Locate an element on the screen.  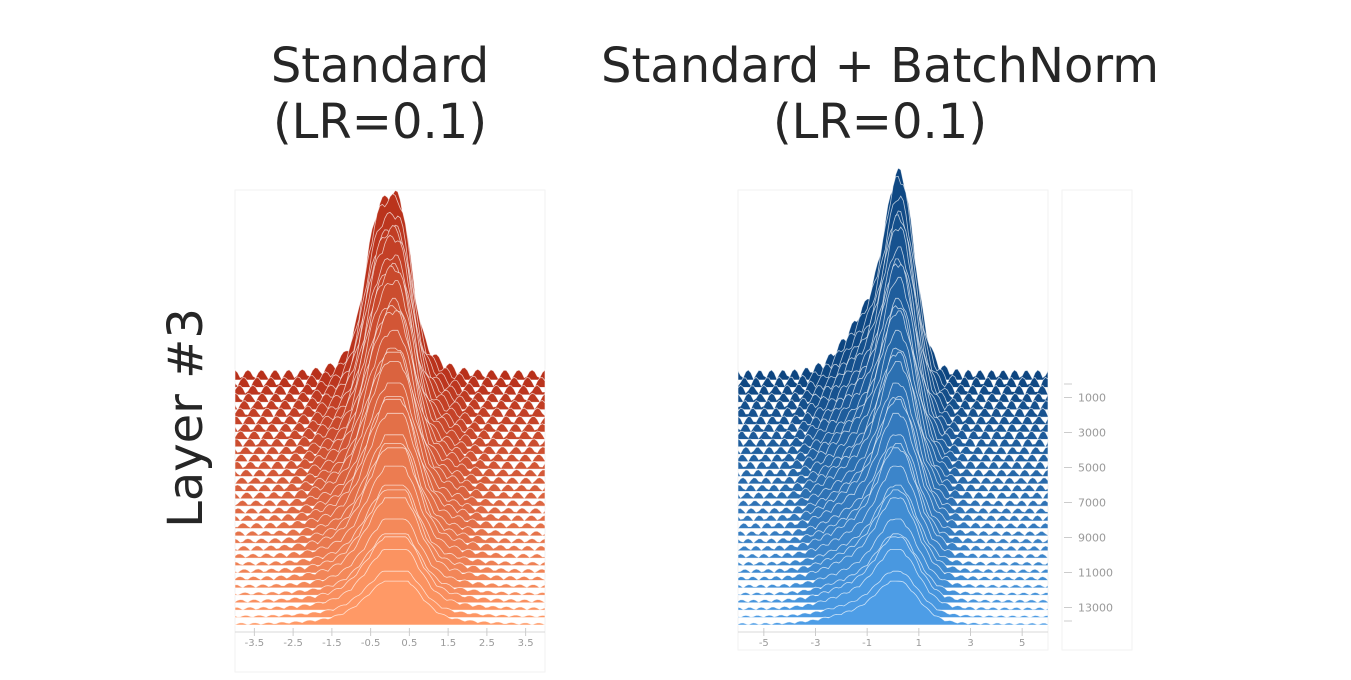
x-tick-label: 1 is located at coordinates (919, 643).